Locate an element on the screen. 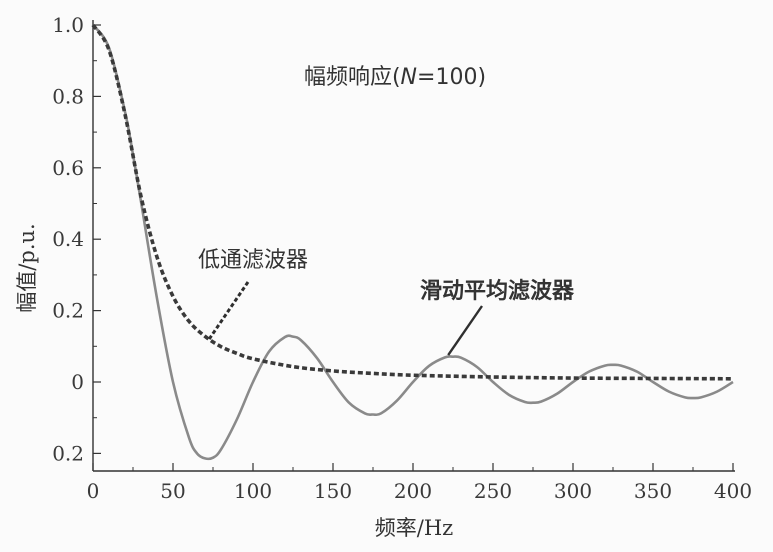 The height and width of the screenshot is (552, 773). chart-title: 幅频响应(N=100) is located at coordinates (395, 77).